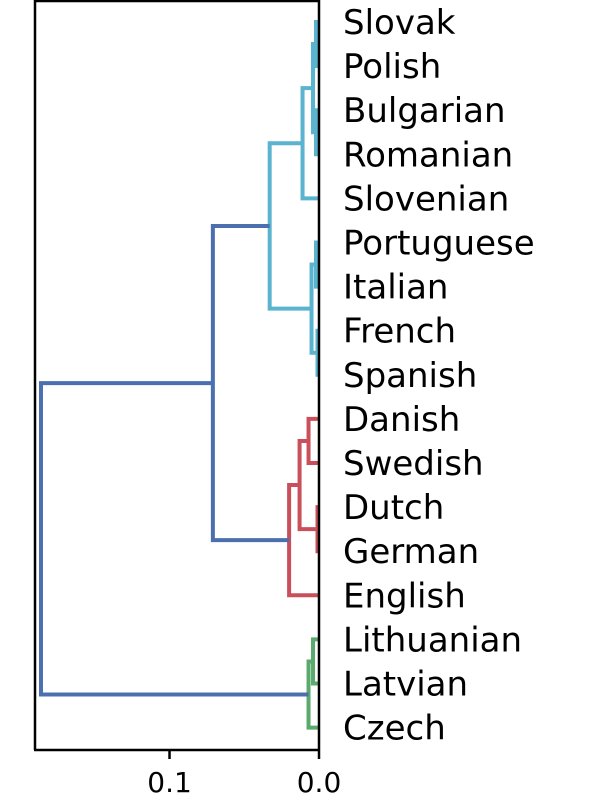 The height and width of the screenshot is (809, 598). I want to click on dendrogram-link-n5, so click(316, 264).